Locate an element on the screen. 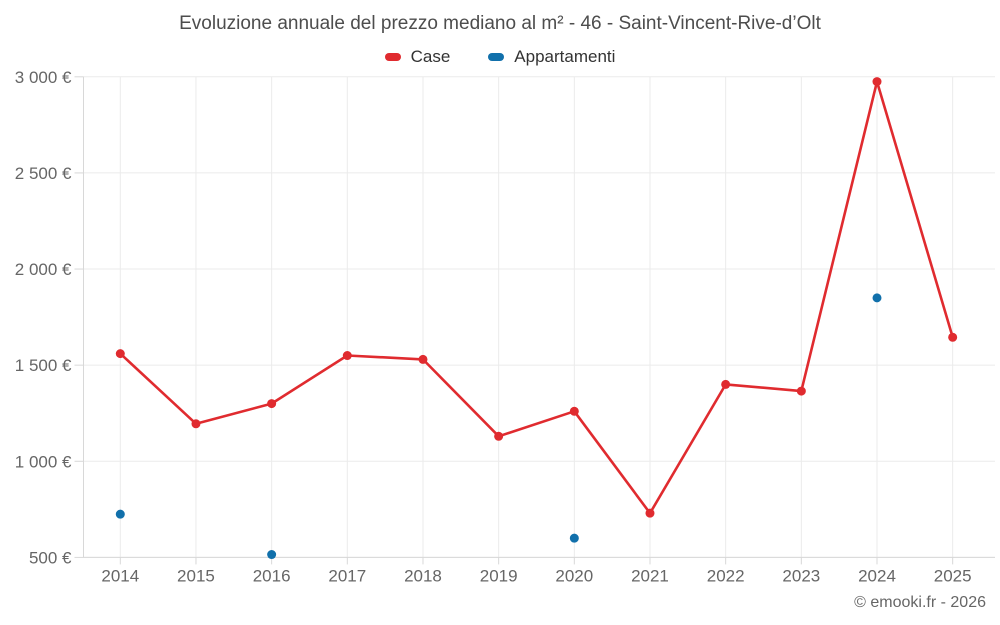  legend-swatch-appartamenti-icon is located at coordinates (496, 56).